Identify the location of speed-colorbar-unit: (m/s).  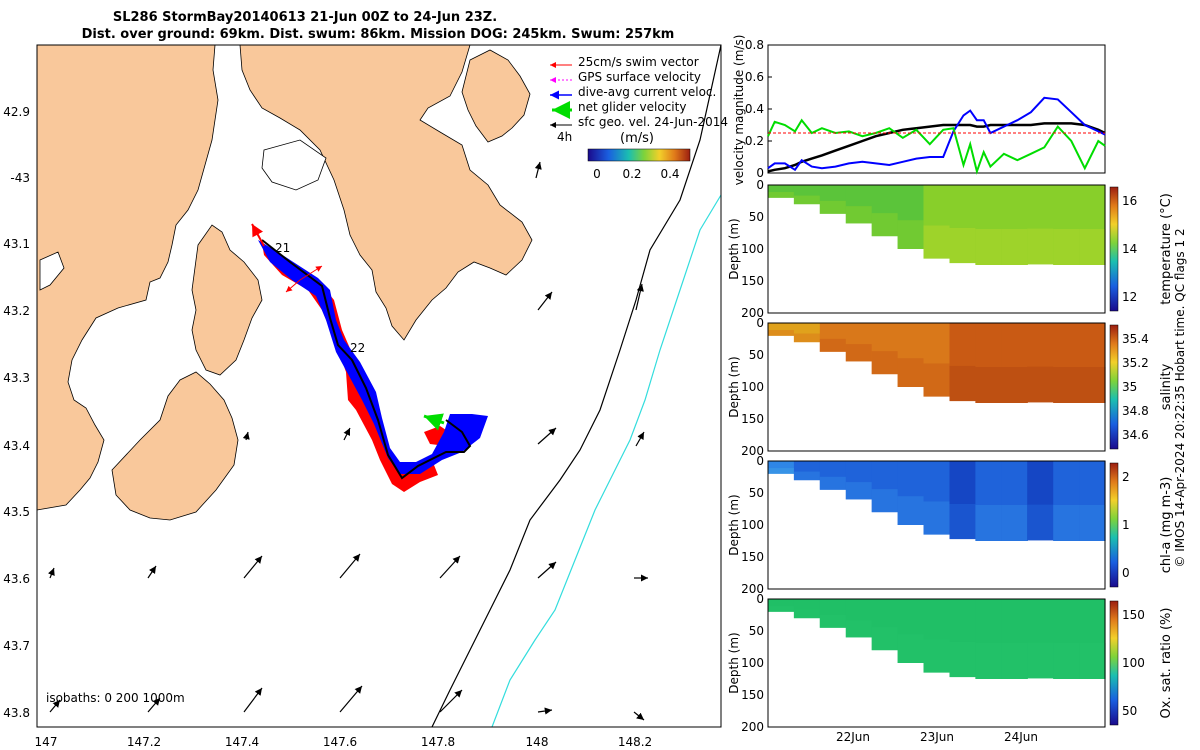
(637, 138).